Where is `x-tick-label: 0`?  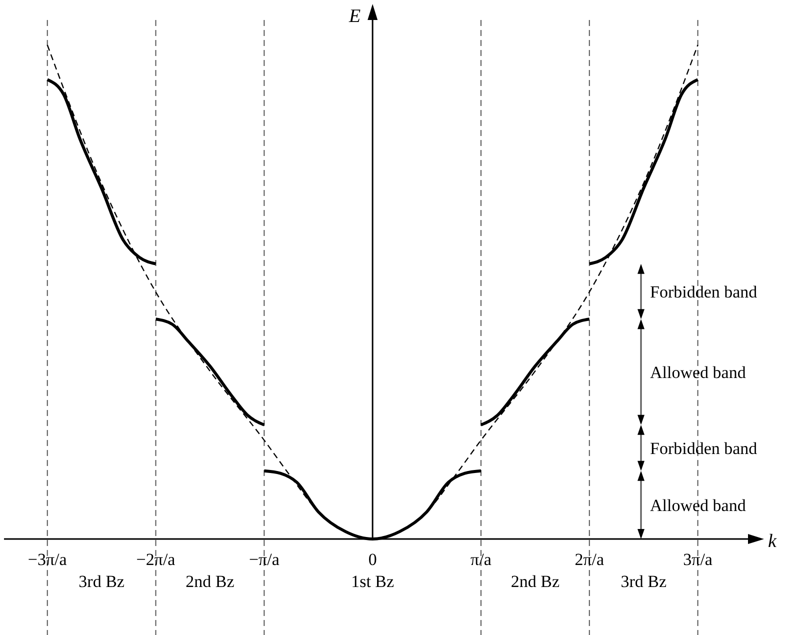
x-tick-label: 0 is located at coordinates (372, 559).